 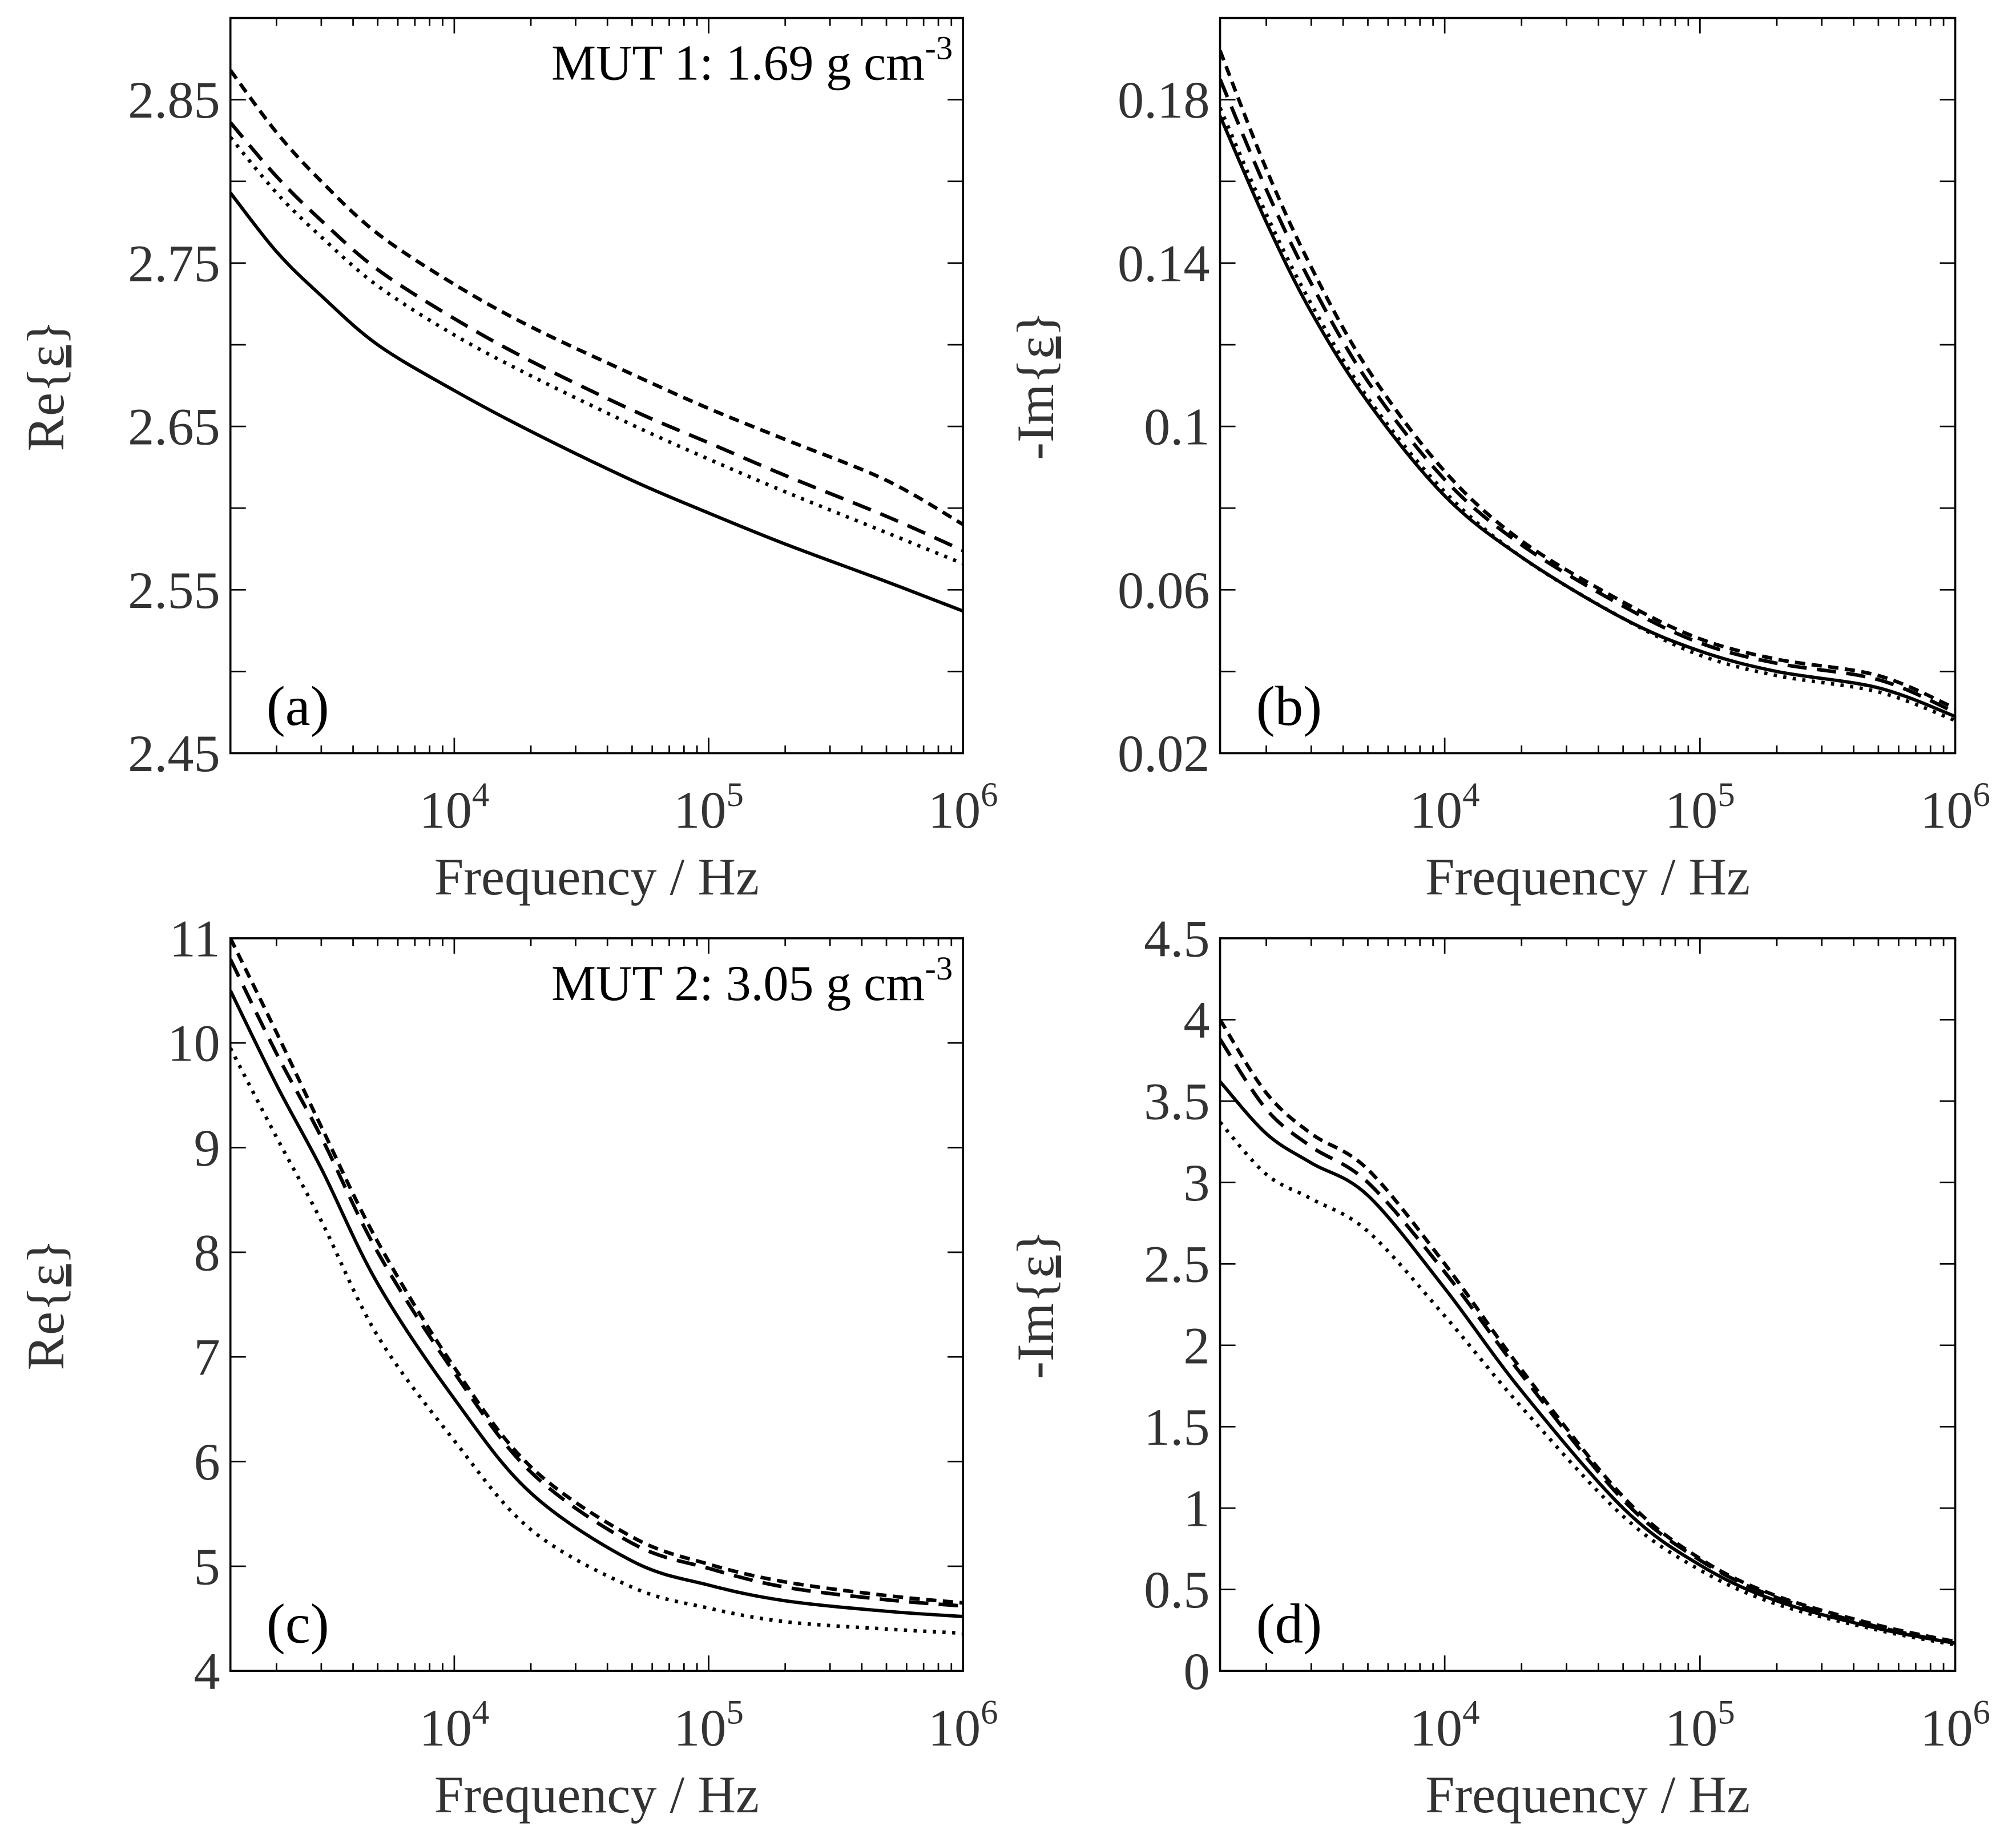 What do you see at coordinates (298, 706) in the screenshot?
I see `panel-label: (a)` at bounding box center [298, 706].